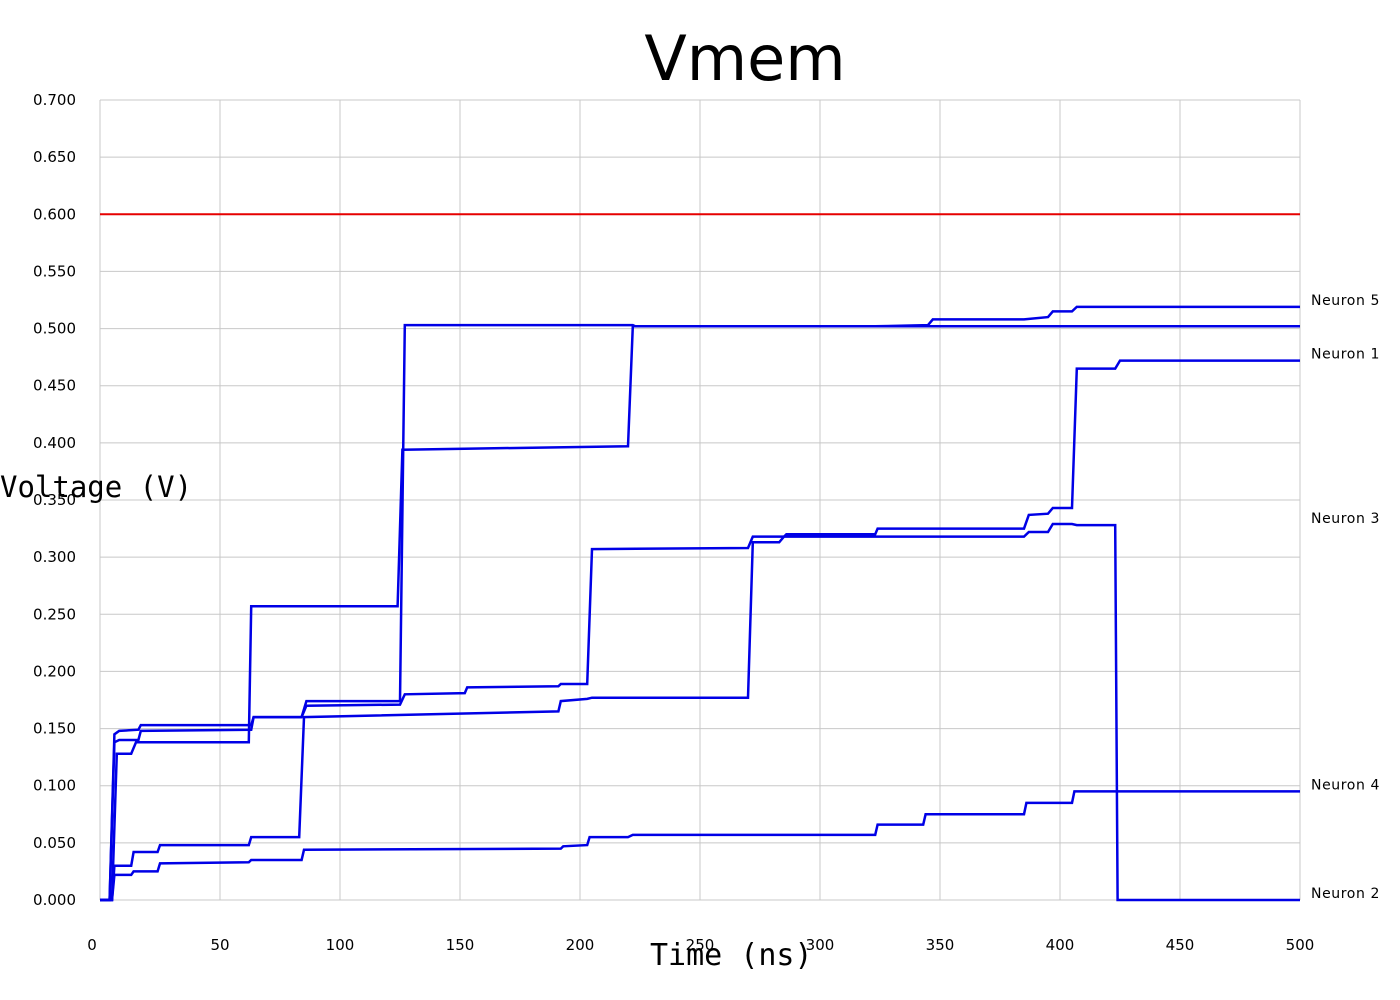 The image size is (1400, 1000). Describe the element at coordinates (54, 214) in the screenshot. I see `y-tick-label: 0.600` at that location.